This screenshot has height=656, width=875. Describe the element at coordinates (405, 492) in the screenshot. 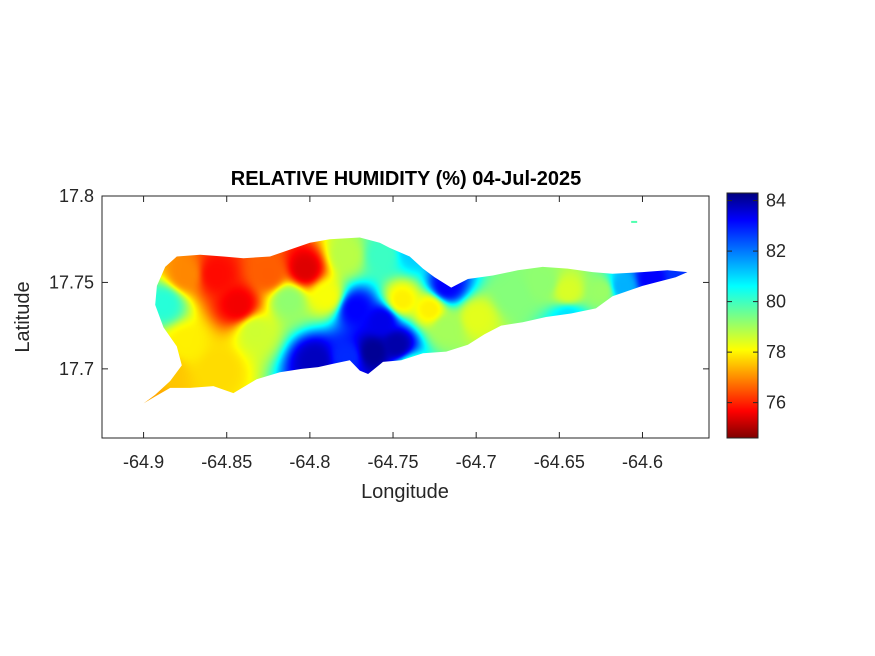

I see `x-axis-label: Longitude` at that location.